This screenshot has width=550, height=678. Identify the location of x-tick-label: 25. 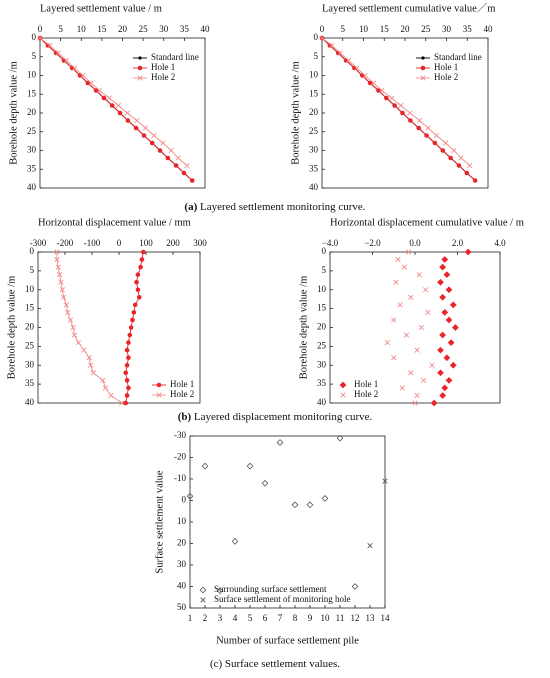
(144, 29).